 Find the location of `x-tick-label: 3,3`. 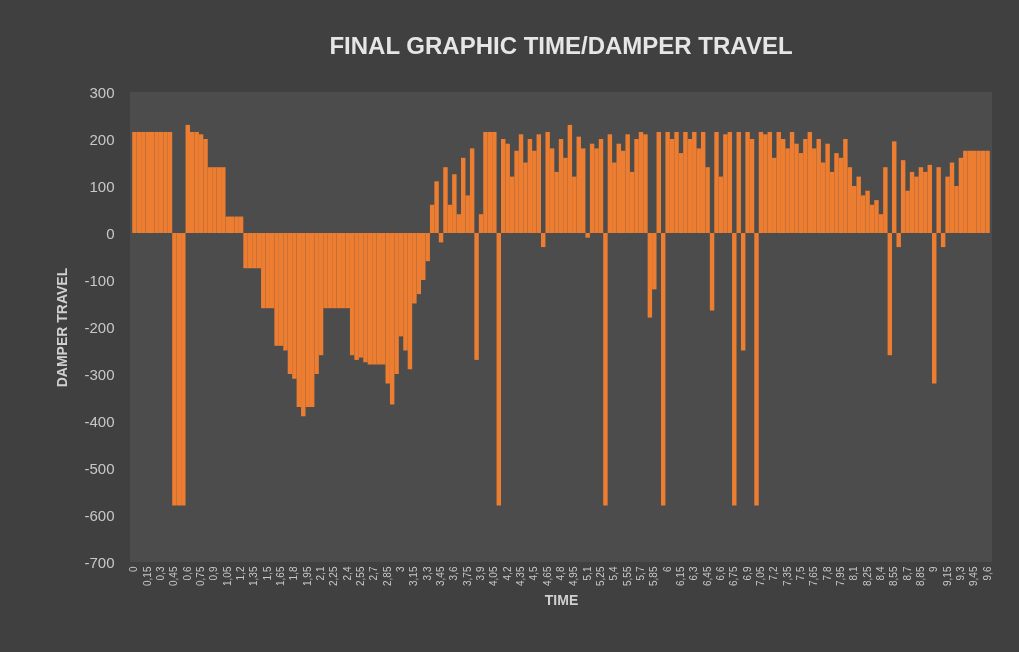

x-tick-label: 3,3 is located at coordinates (427, 573).